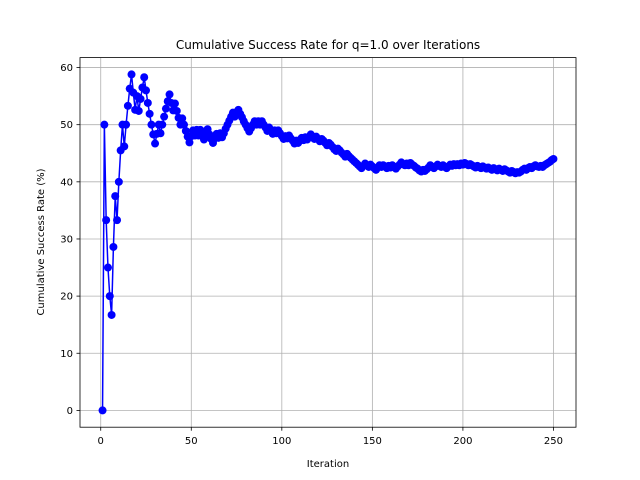 The image size is (640, 480). Describe the element at coordinates (328, 464) in the screenshot. I see `x-axis-label: Iteration` at that location.